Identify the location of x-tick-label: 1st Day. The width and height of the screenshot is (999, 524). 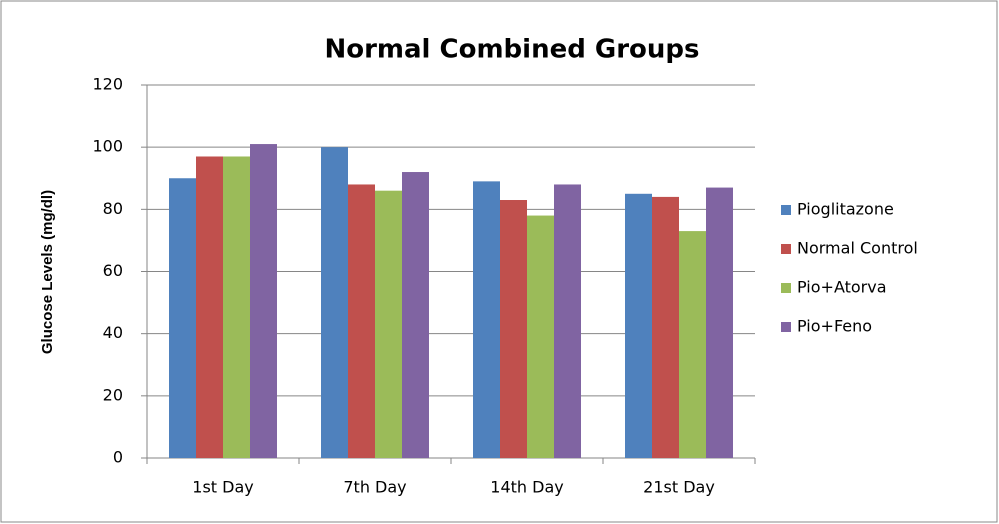
(222, 487).